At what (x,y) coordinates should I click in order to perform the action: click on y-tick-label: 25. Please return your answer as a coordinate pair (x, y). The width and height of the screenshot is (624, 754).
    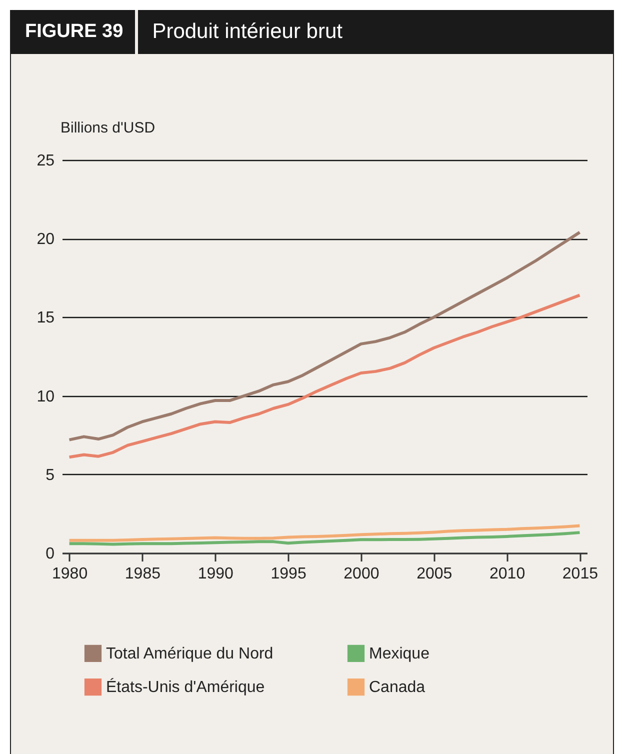
    Looking at the image, I should click on (45, 161).